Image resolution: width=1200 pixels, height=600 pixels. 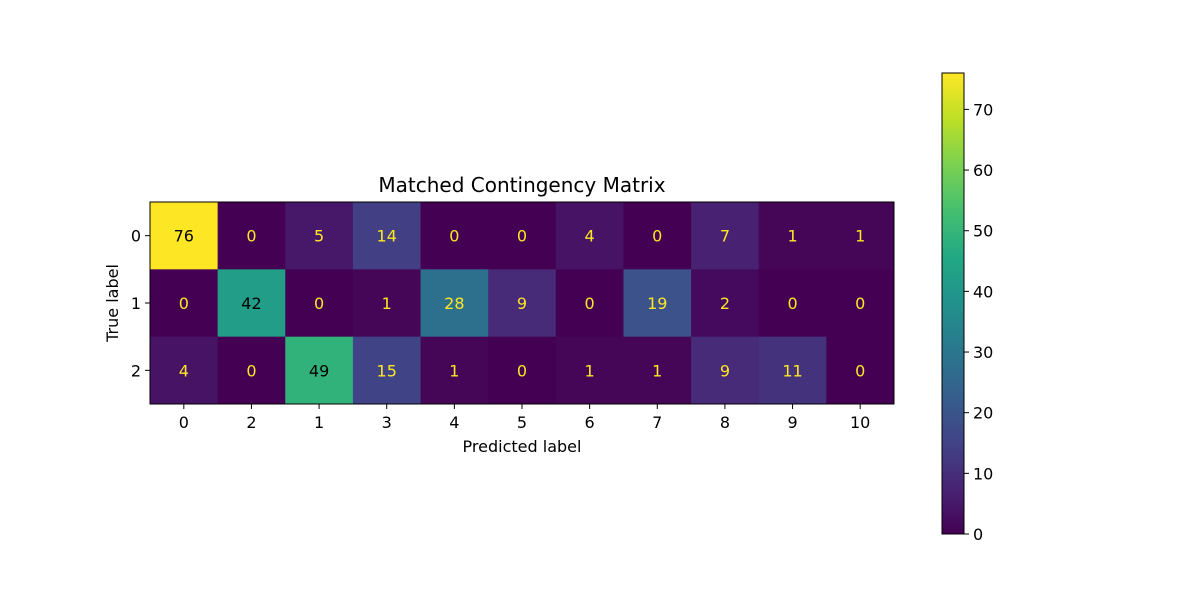 I want to click on cell-value-label: 28, so click(x=454, y=303).